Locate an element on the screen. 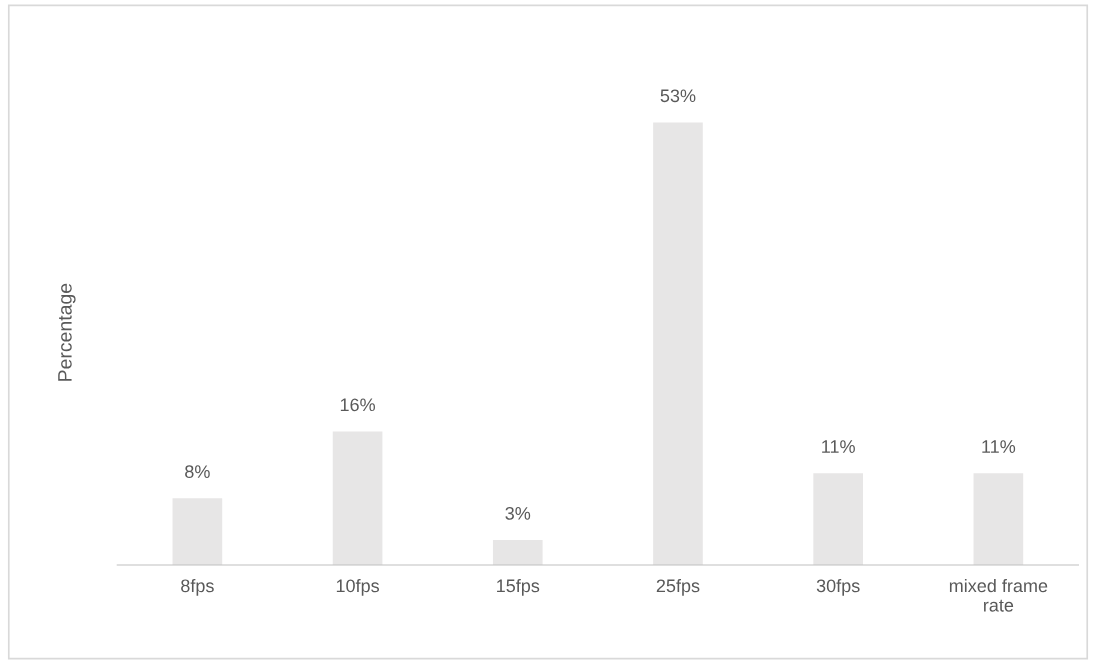  data-label: 3% is located at coordinates (518, 513).